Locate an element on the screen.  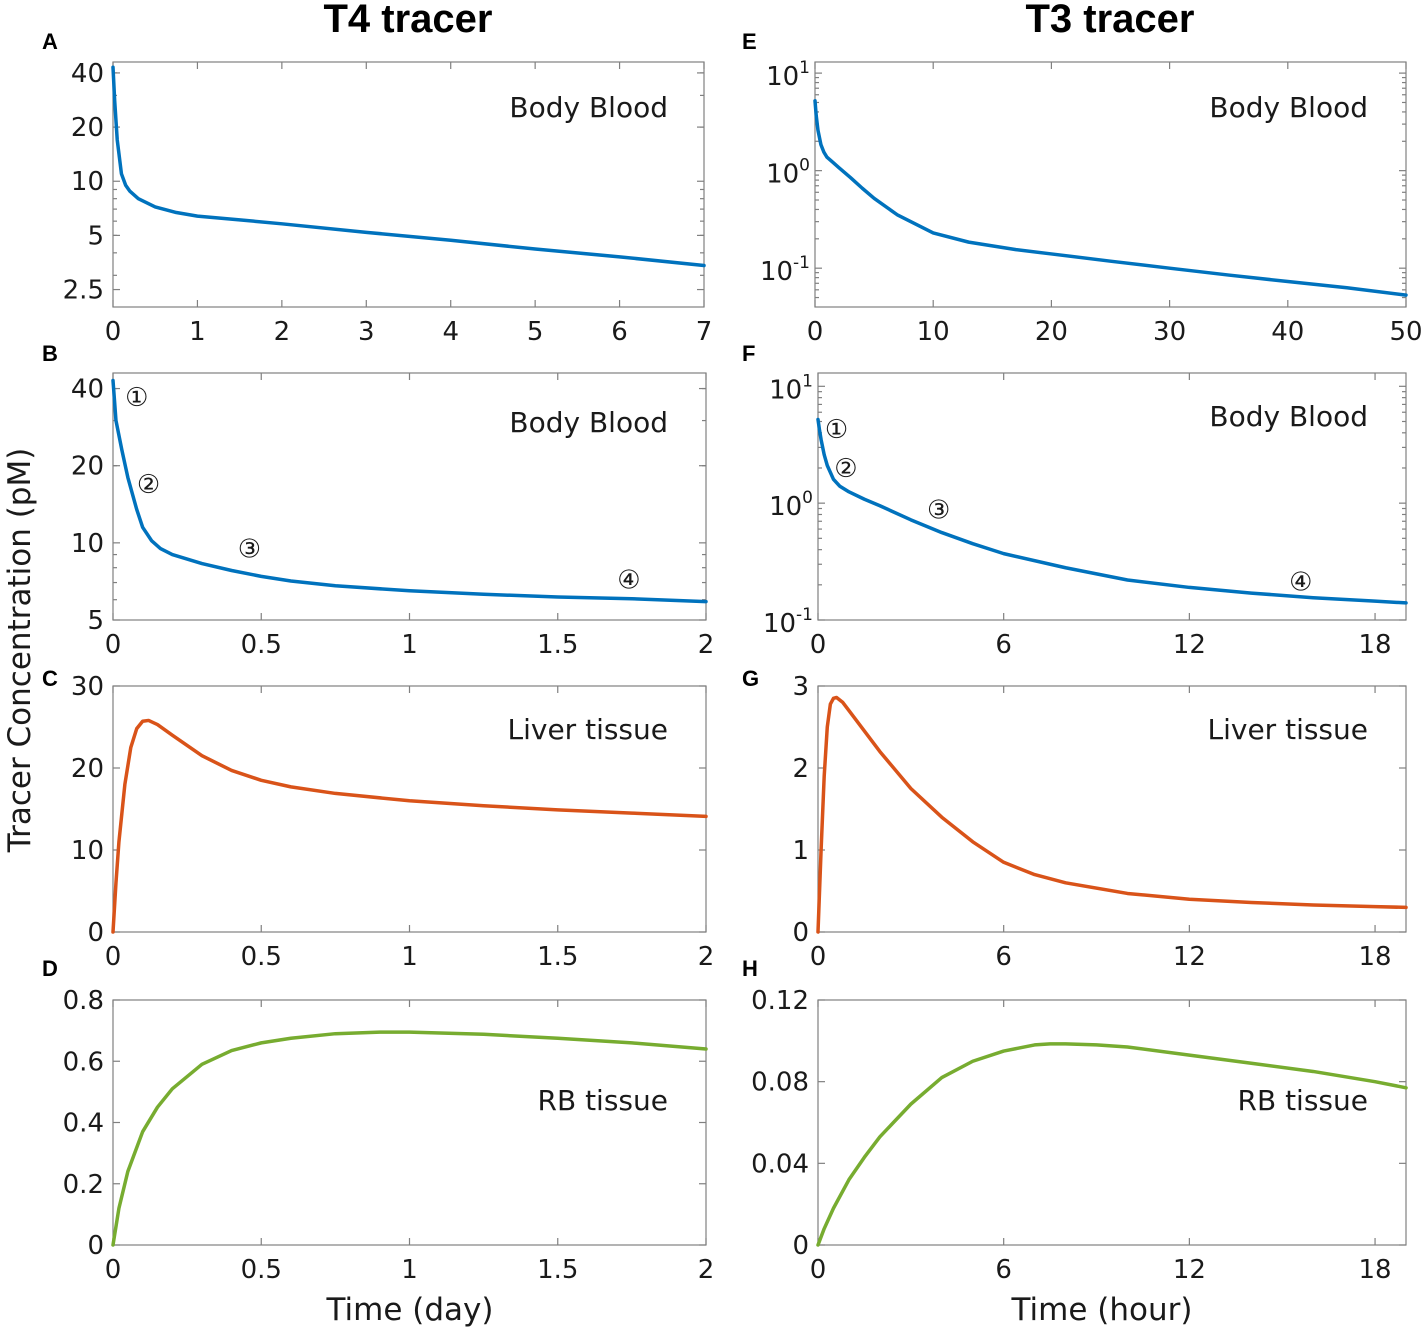
y-tick-label: 0.4 is located at coordinates (83, 1124).